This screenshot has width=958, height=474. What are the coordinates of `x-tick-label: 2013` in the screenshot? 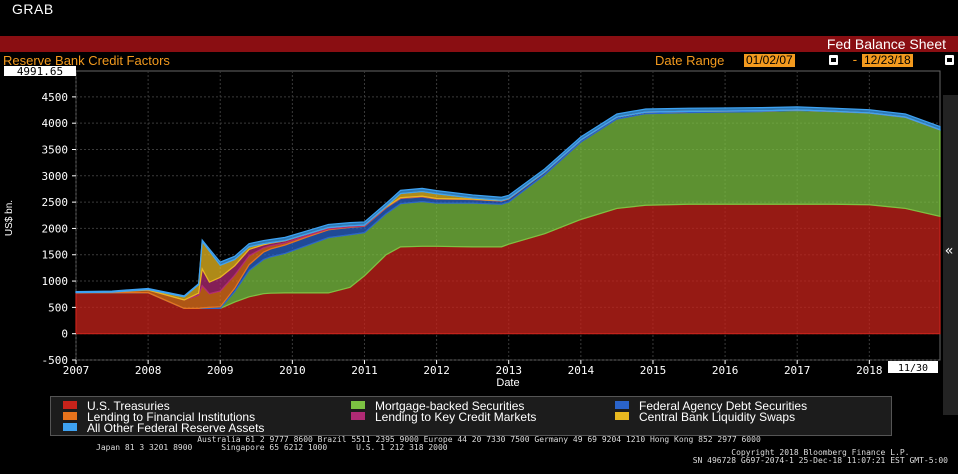 It's located at (508, 370).